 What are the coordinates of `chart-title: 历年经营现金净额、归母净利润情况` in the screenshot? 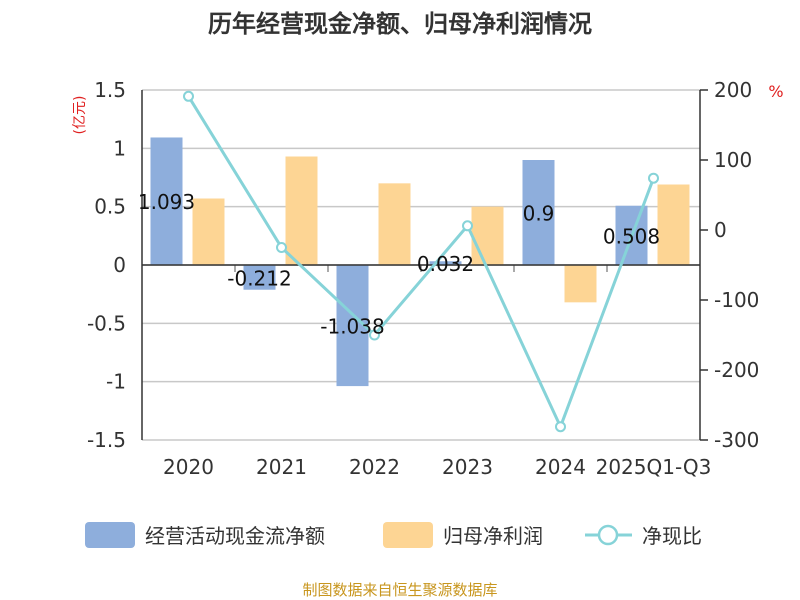 It's located at (400, 24).